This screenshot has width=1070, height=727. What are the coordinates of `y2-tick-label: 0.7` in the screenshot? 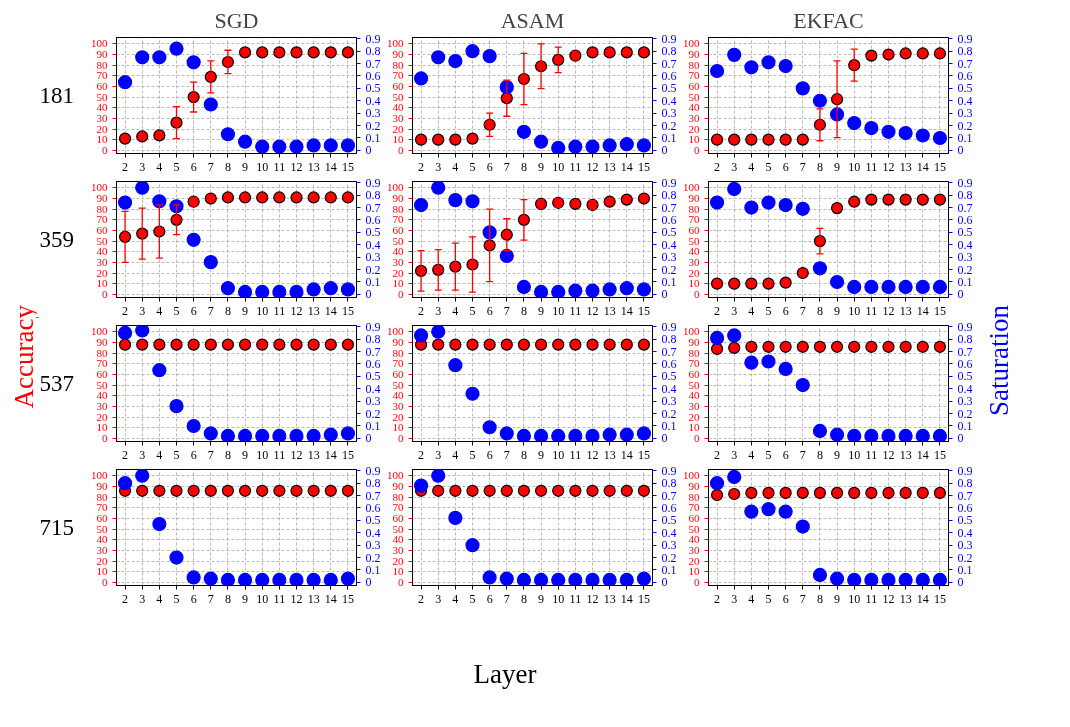 It's located at (373, 495).